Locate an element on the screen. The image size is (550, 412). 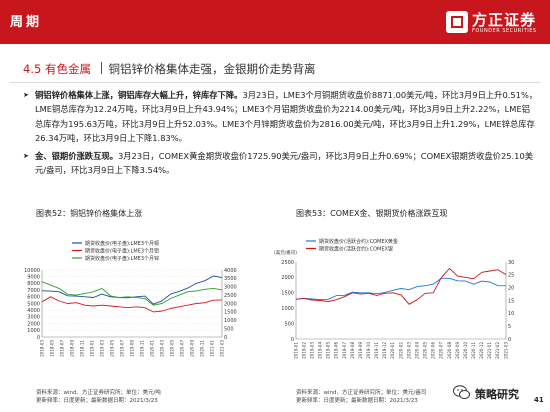
company-logo: 方正证券 FOUNDER SECURITIES is located at coordinates (493, 23).